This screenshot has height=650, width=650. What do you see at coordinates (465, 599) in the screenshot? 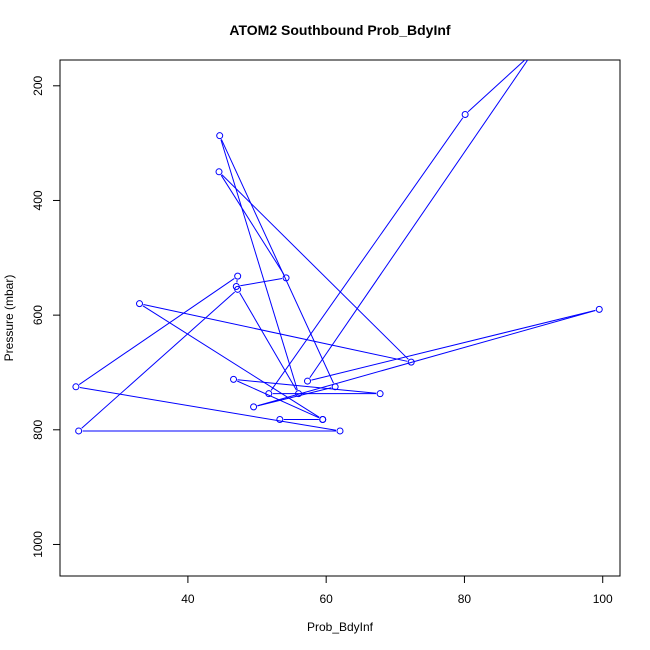
I see `x-tick-label: 80` at bounding box center [465, 599].